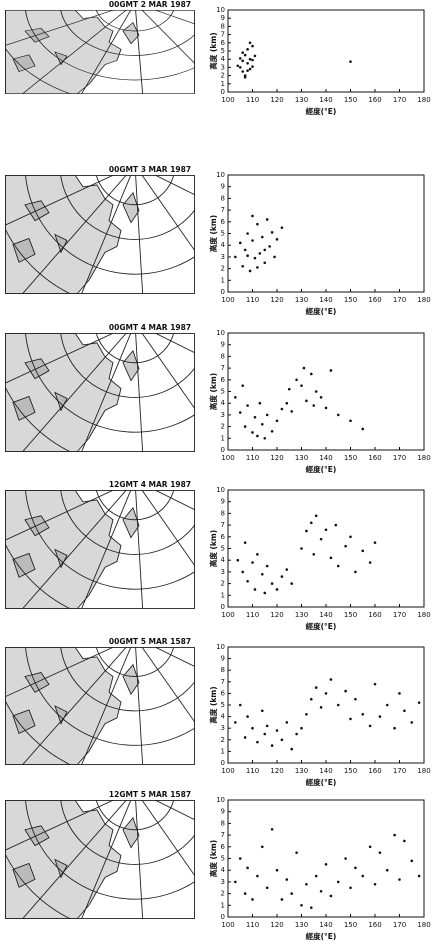 This screenshot has width=434, height=948. I want to click on x-tick-label: 130, so click(301, 615).